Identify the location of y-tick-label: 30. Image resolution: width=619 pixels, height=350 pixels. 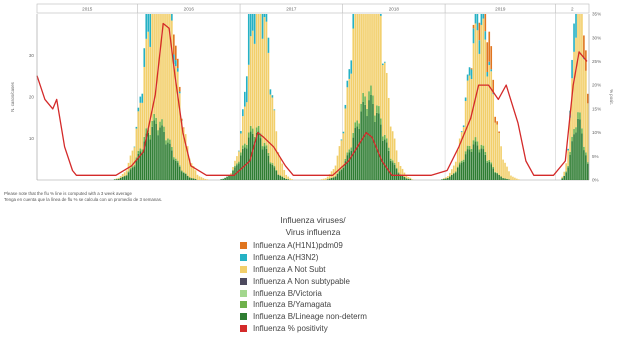
(32, 55).